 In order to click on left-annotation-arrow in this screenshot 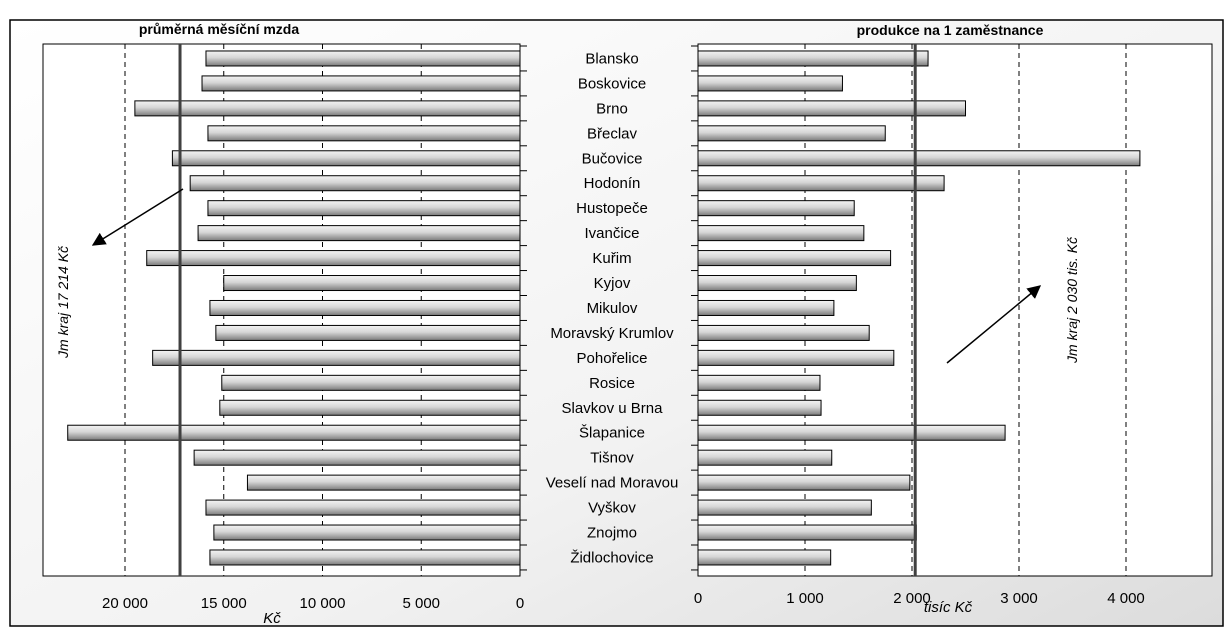, I will do `click(137, 217)`.